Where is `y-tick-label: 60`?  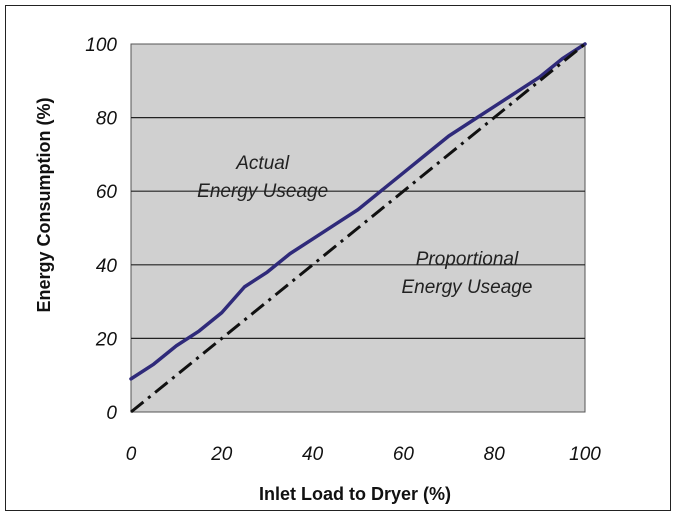
y-tick-label: 60 is located at coordinates (107, 192).